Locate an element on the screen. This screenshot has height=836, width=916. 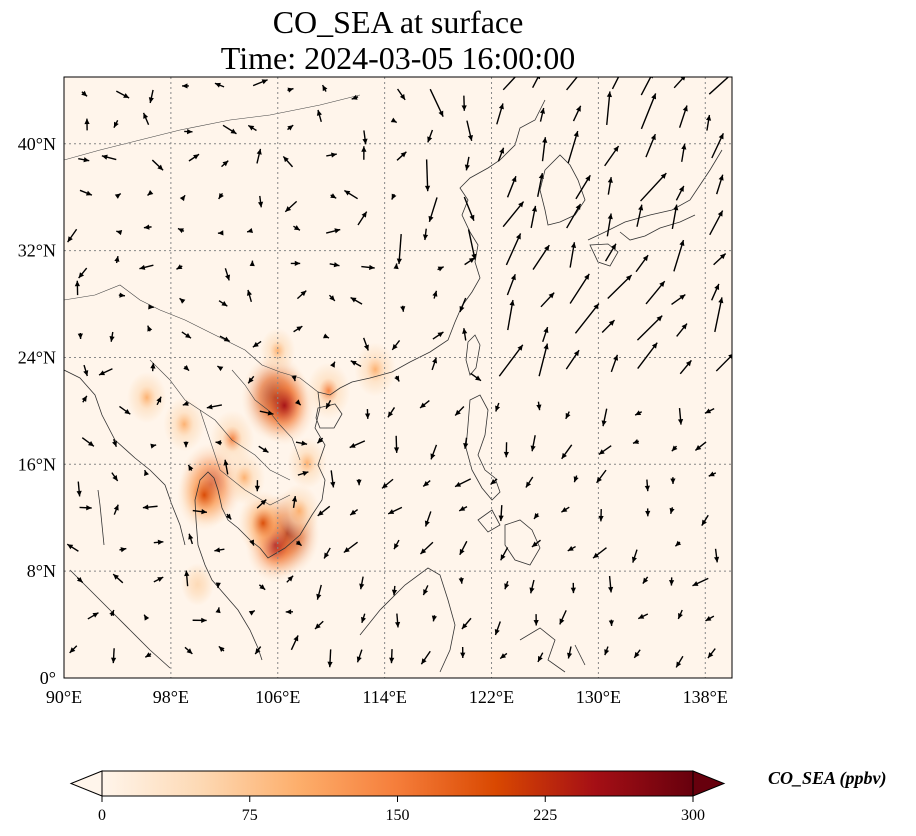
colorbar-body is located at coordinates (397, 783).